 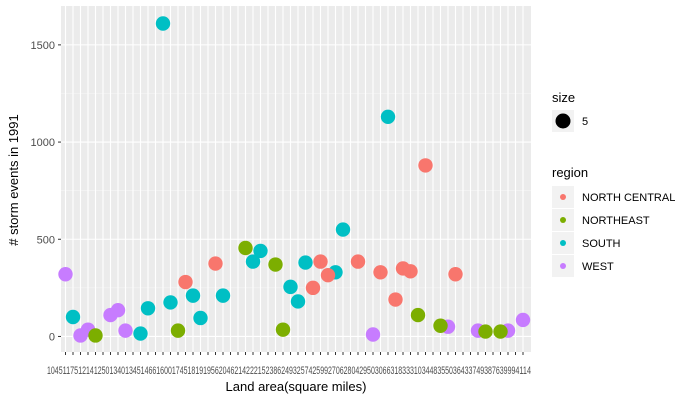 What do you see at coordinates (227, 371) in the screenshot?
I see `x-tick-label: 2046` at bounding box center [227, 371].